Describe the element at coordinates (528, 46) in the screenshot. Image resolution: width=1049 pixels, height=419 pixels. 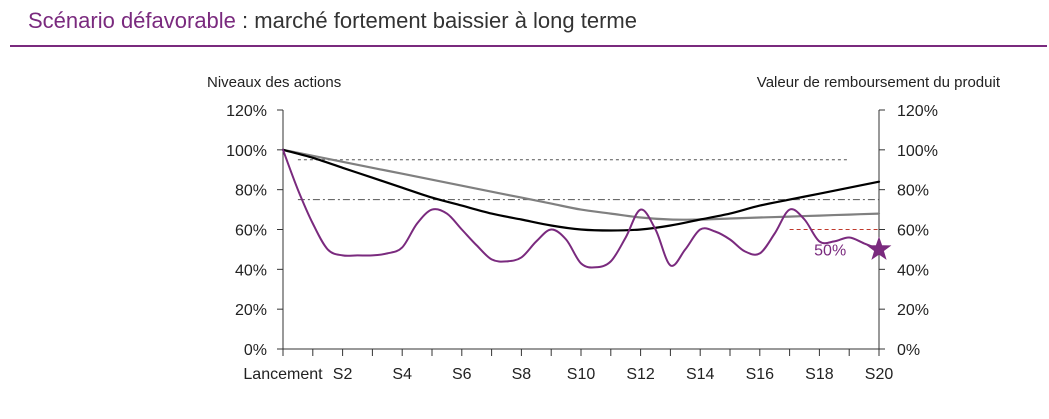
I see `title-rule` at that location.